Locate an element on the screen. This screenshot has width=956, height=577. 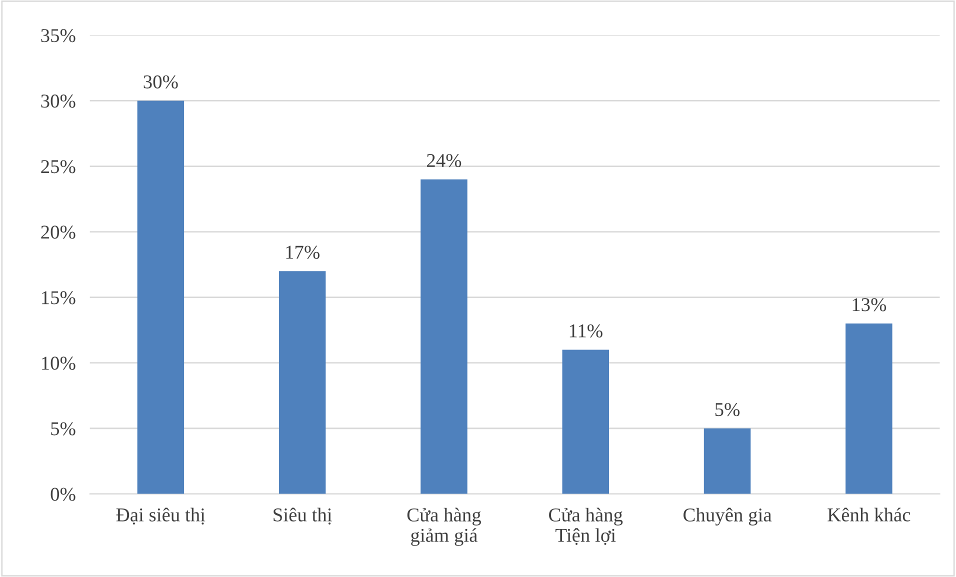
y-tick-label: 25% is located at coordinates (58, 167).